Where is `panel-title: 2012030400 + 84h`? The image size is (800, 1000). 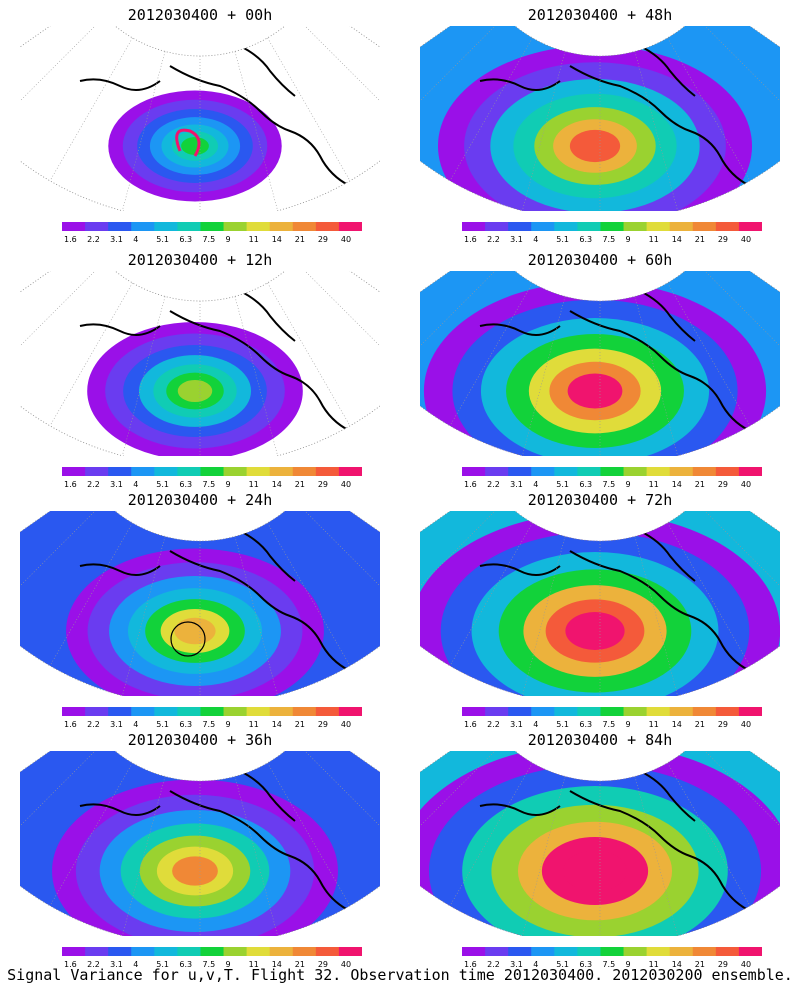 panel-title: 2012030400 + 84h is located at coordinates (600, 740).